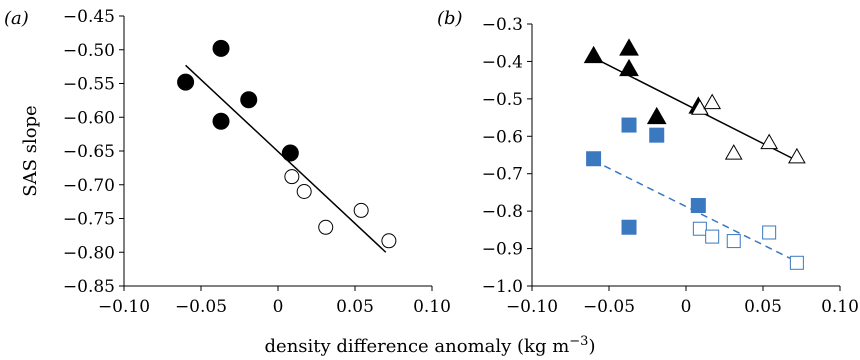  Describe the element at coordinates (502, 62) in the screenshot. I see `y-tick-label: −0.4` at that location.